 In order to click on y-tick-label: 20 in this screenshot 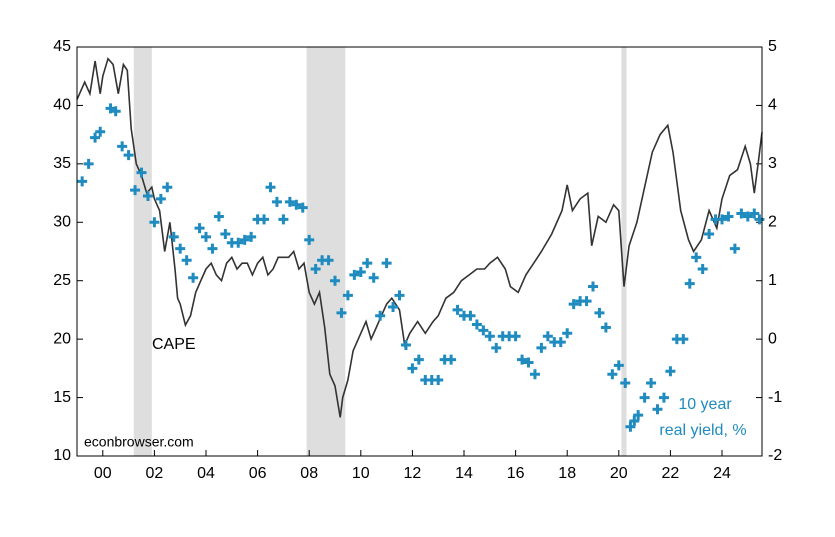, I will do `click(62, 338)`.